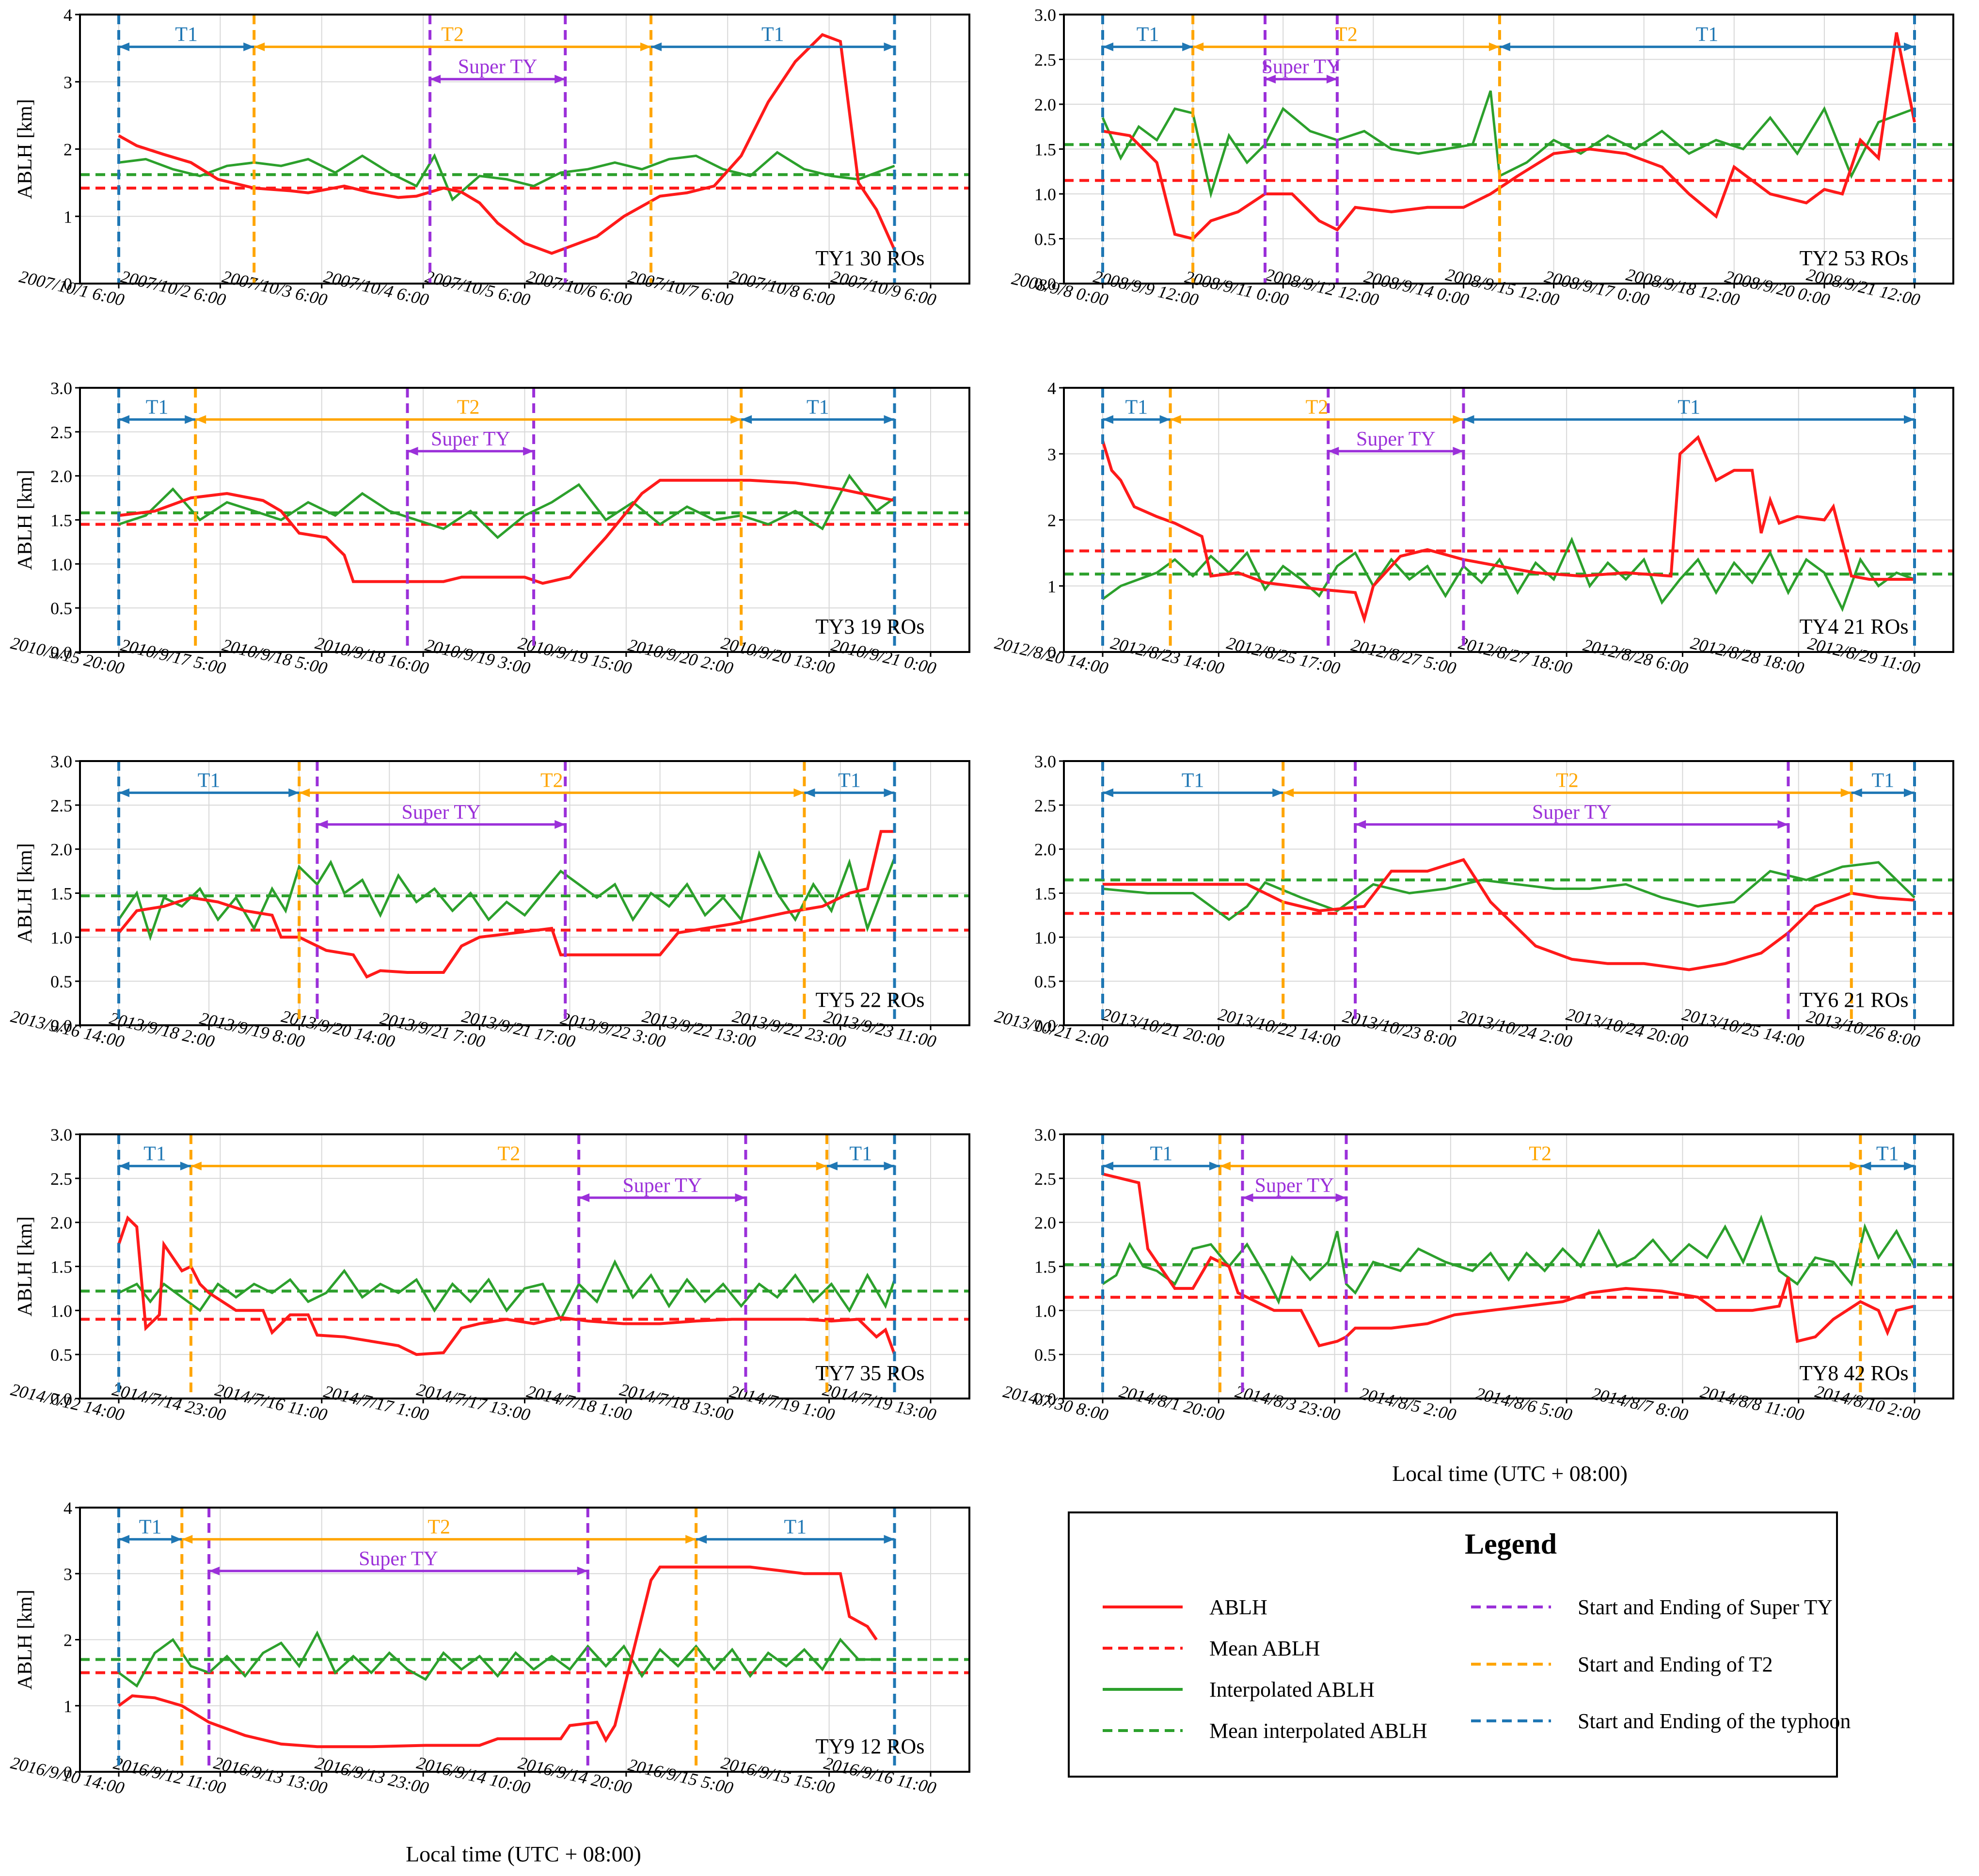 The image size is (1979, 1876). What do you see at coordinates (890, 1539) in the screenshot?
I see `t1-end-arrow-head-right` at bounding box center [890, 1539].